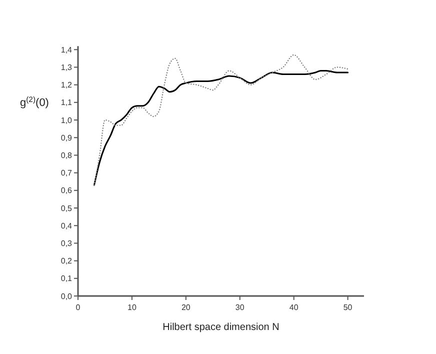 This screenshot has width=436, height=354. What do you see at coordinates (66, 243) in the screenshot?
I see `y-tick-label: 0,3` at bounding box center [66, 243].